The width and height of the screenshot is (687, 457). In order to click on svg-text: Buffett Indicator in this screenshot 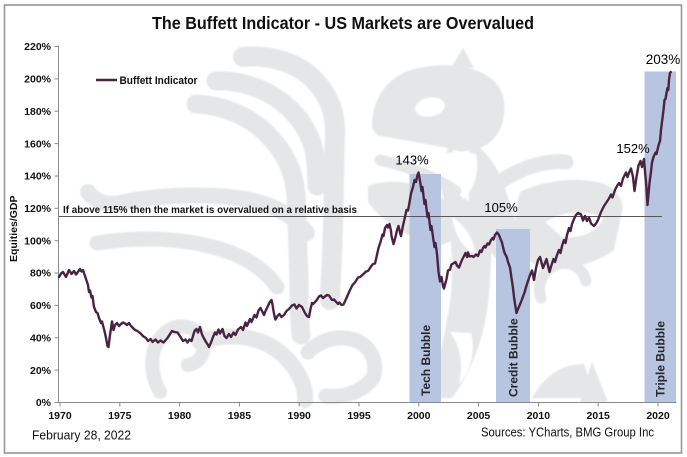, I will do `click(159, 81)`.